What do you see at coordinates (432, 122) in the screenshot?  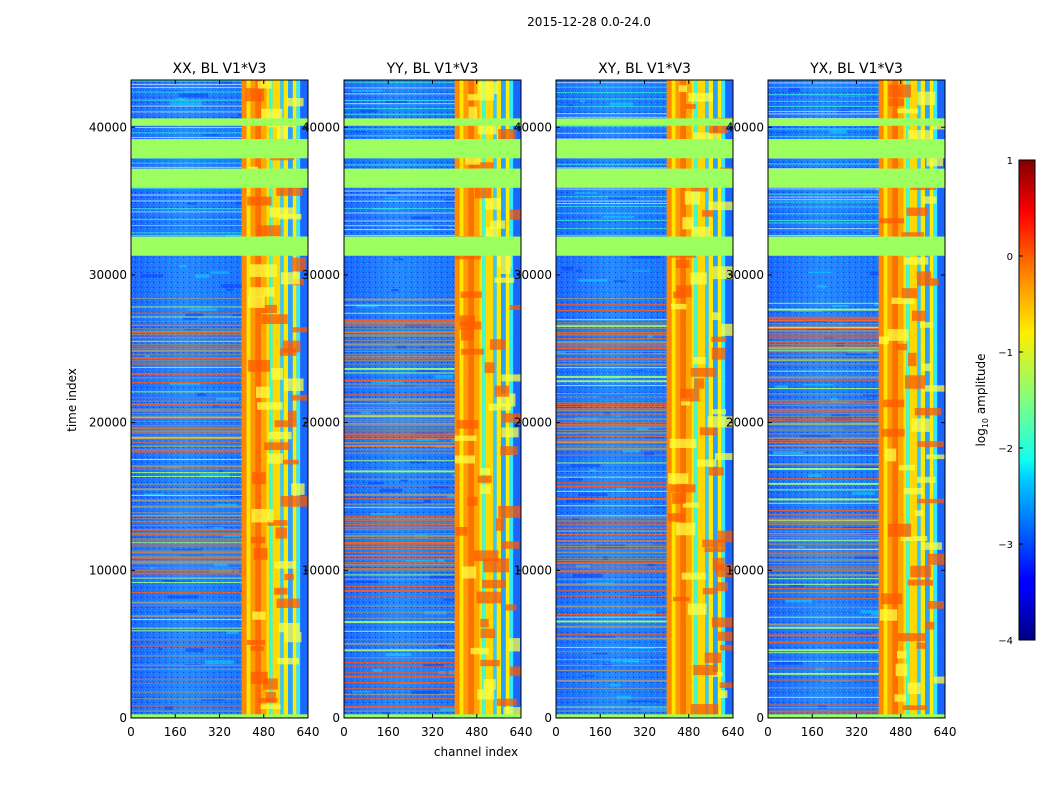 I see `flagged-time-band` at bounding box center [432, 122].